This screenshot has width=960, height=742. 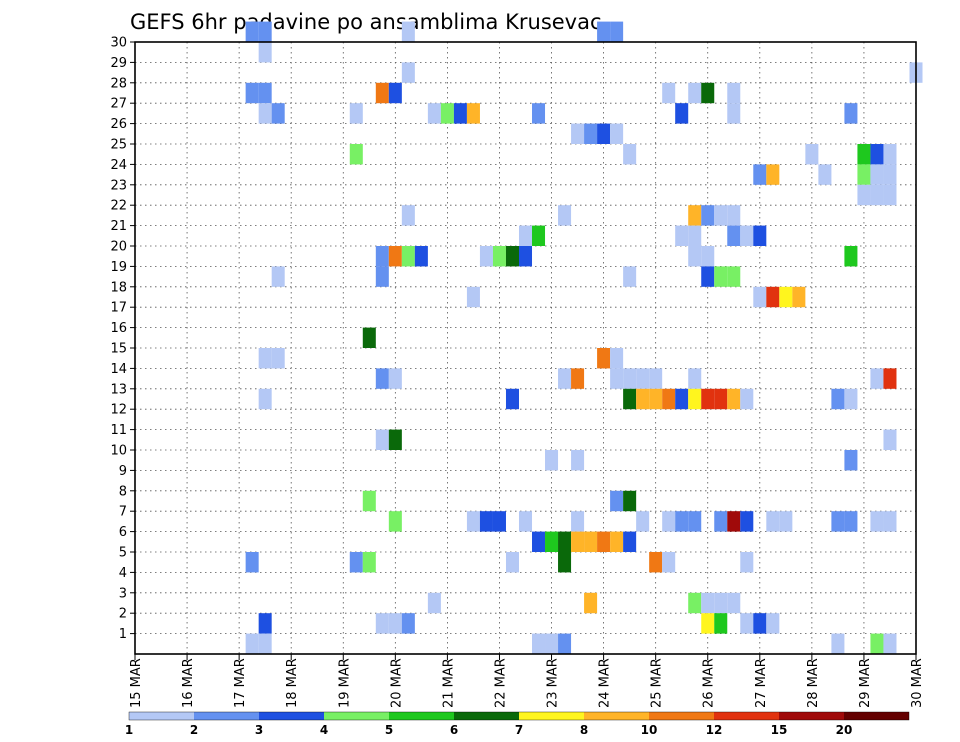 What do you see at coordinates (123, 593) in the screenshot?
I see `y-tick-label: 3` at bounding box center [123, 593].